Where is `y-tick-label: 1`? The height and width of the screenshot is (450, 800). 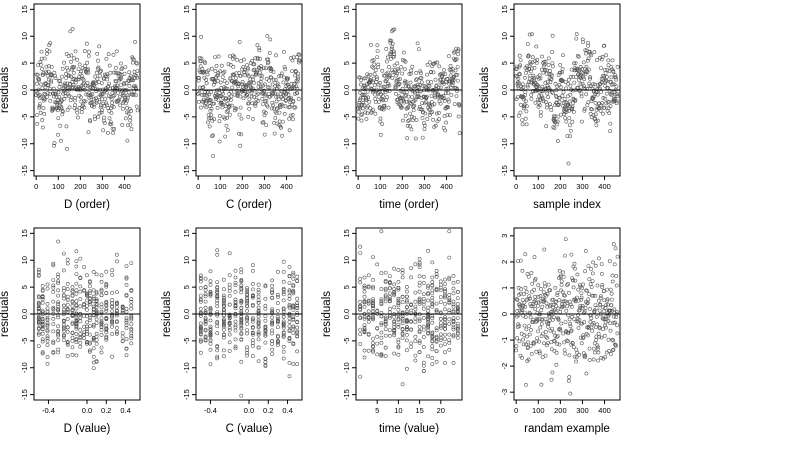 y-tick-label: 1 is located at coordinates (504, 288).